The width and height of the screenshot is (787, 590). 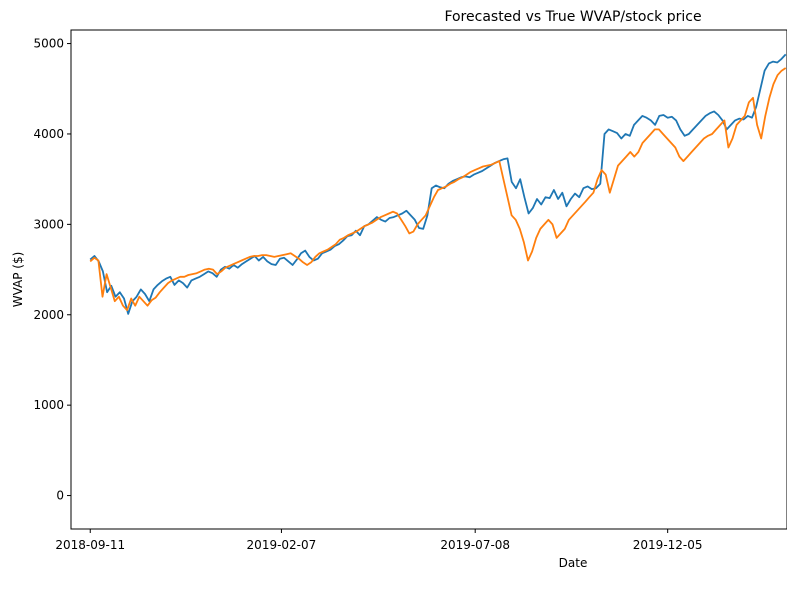 What do you see at coordinates (379, 540) in the screenshot?
I see `x-axis-ticks: 2018-09-11 2019-02-07 2019-07-08 2019-12-05` at bounding box center [379, 540].